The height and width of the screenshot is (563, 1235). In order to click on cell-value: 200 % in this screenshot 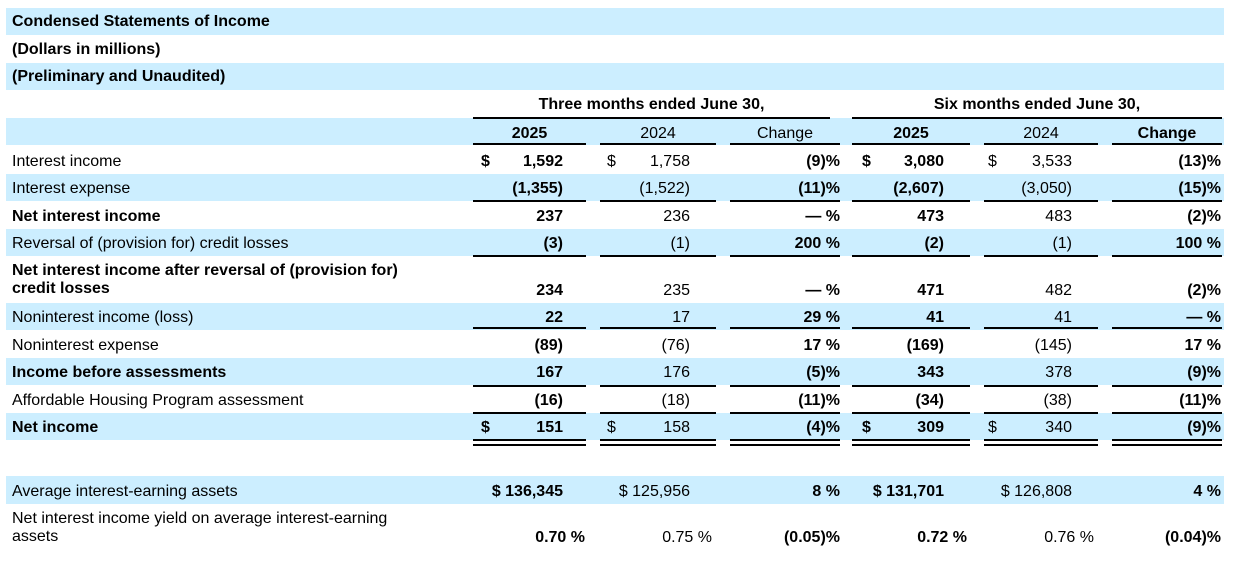, I will do `click(817, 243)`.